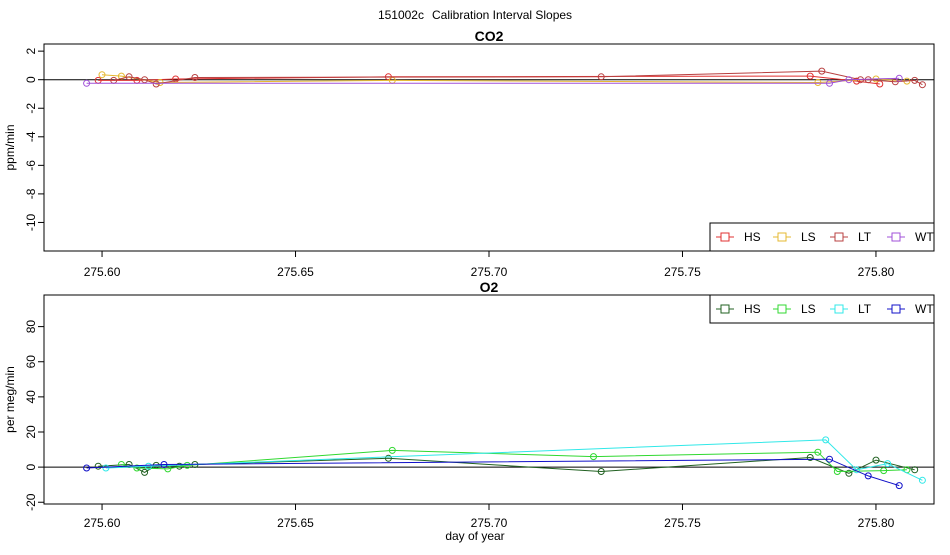 The image size is (950, 555). I want to click on y-tick-label: -4, so click(31, 136).